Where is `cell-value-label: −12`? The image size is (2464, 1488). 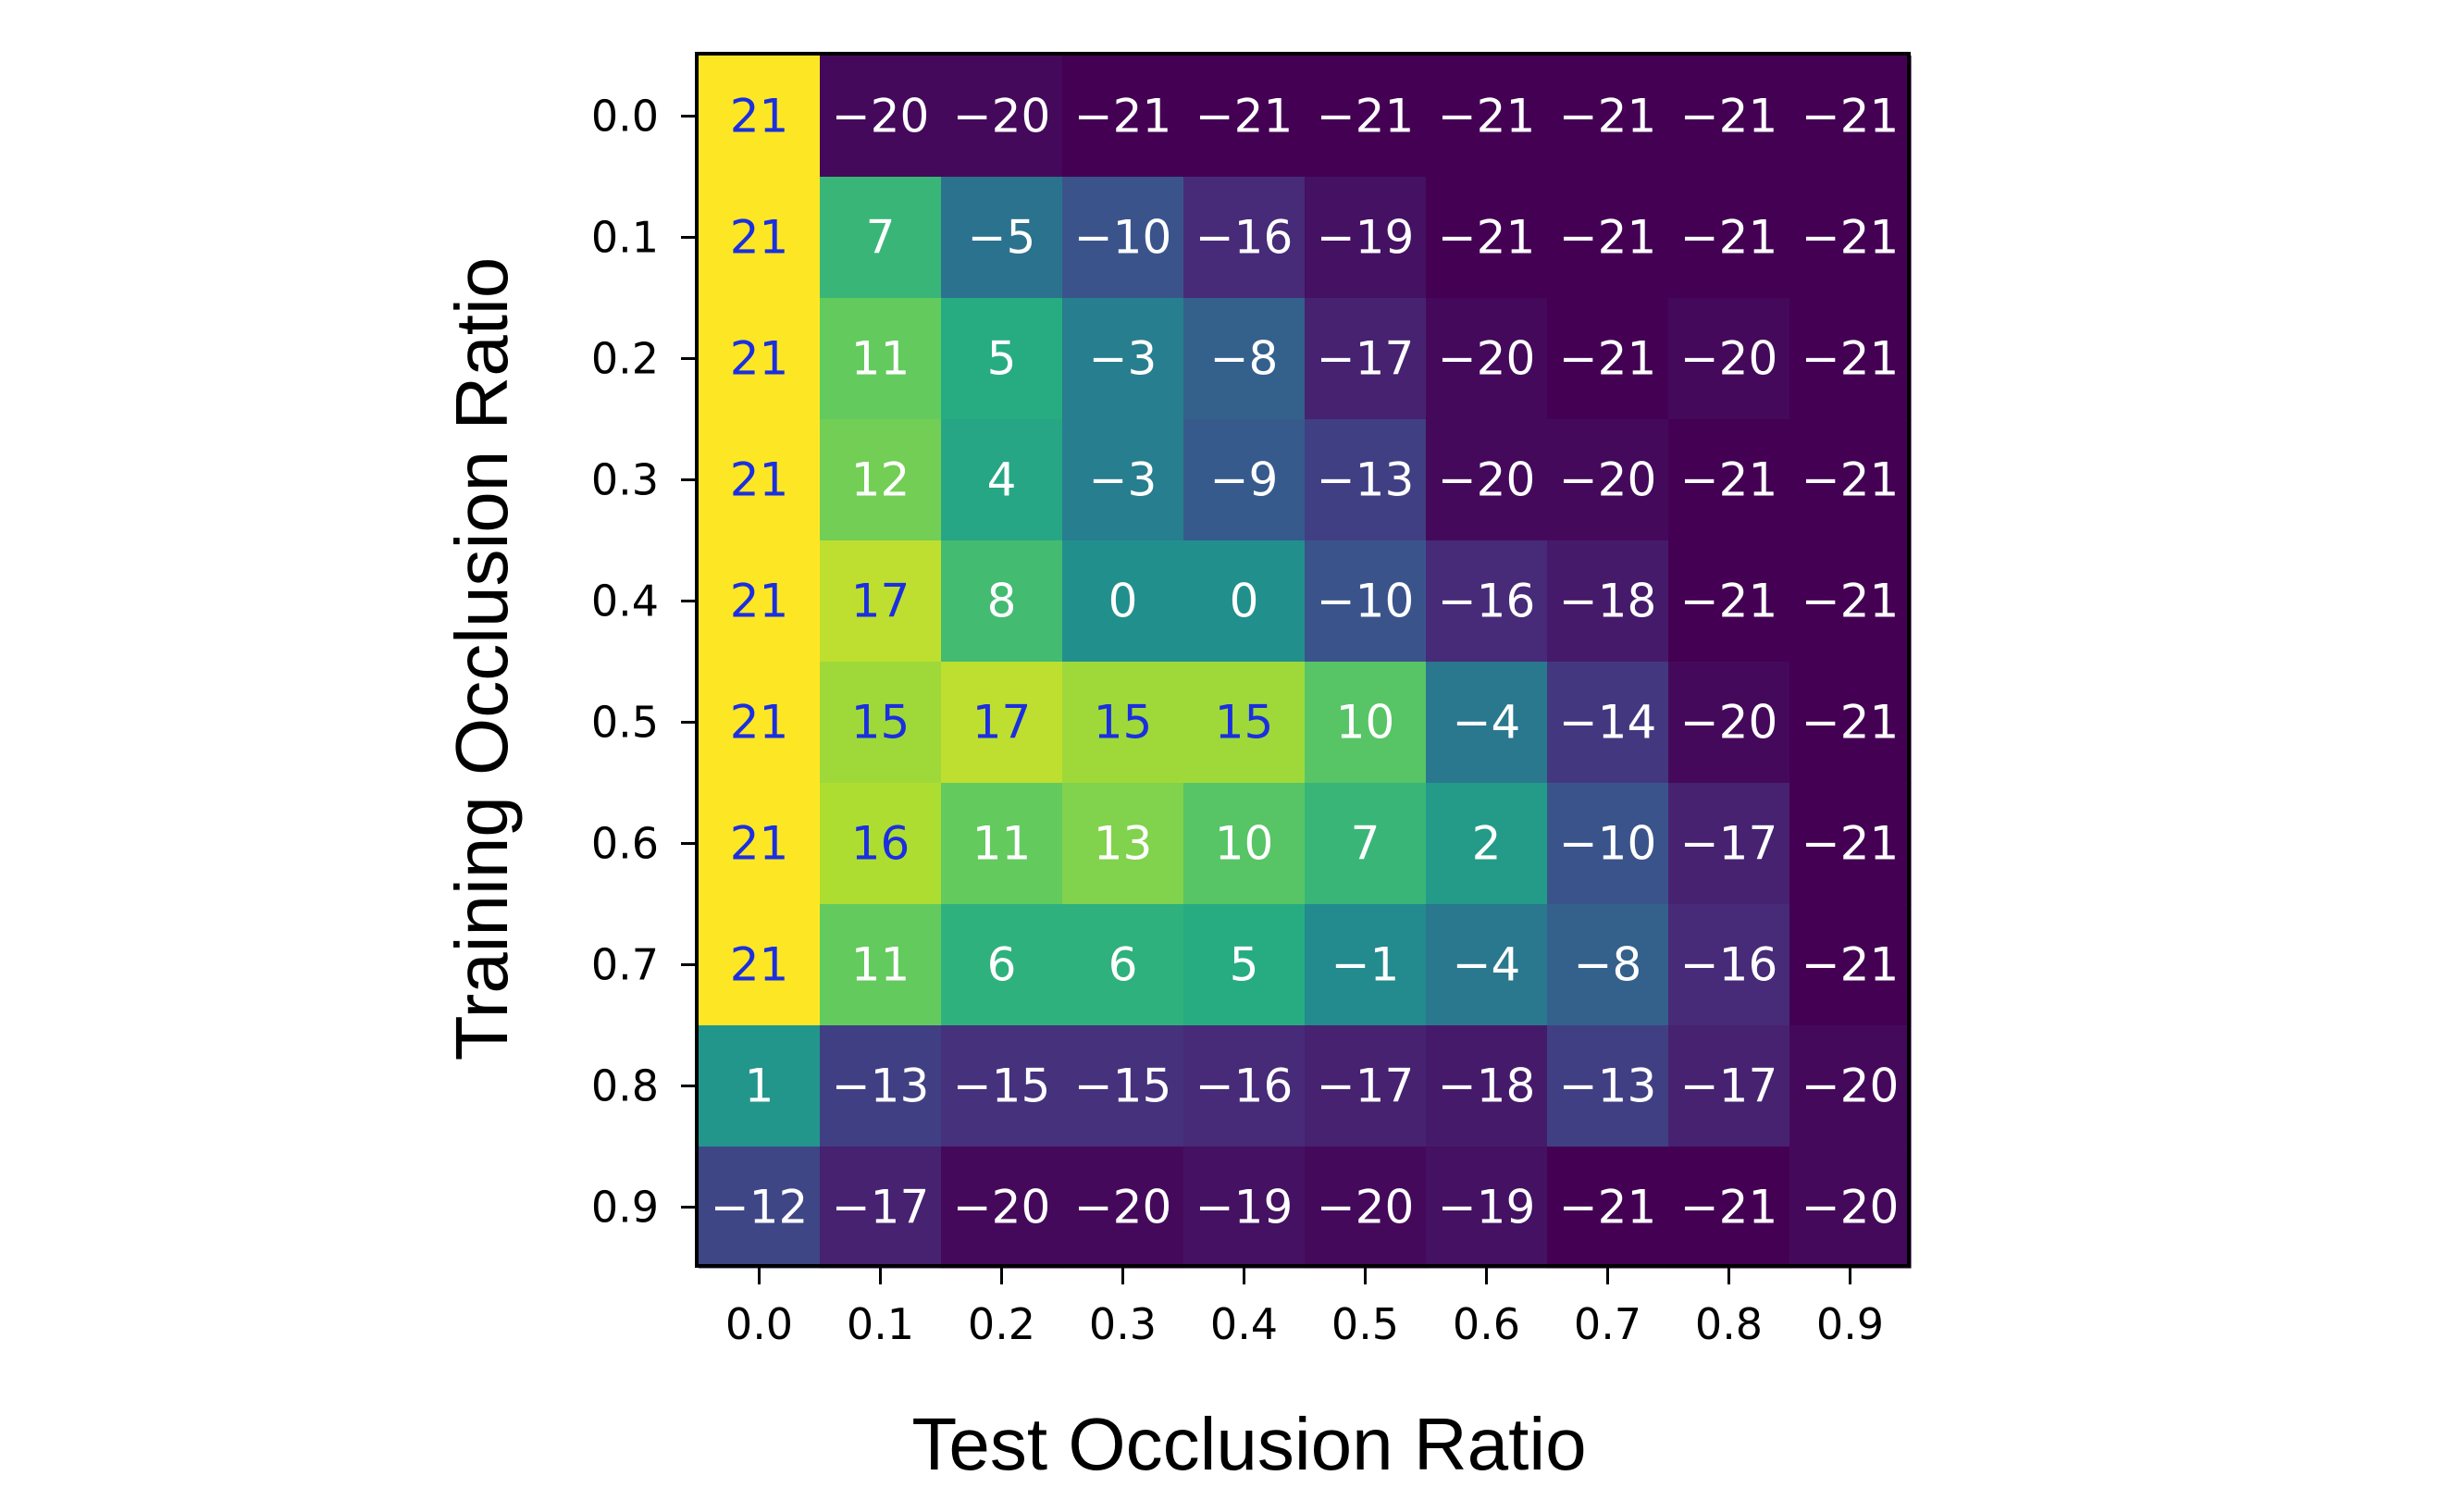 cell-value-label: −12 is located at coordinates (760, 1207).